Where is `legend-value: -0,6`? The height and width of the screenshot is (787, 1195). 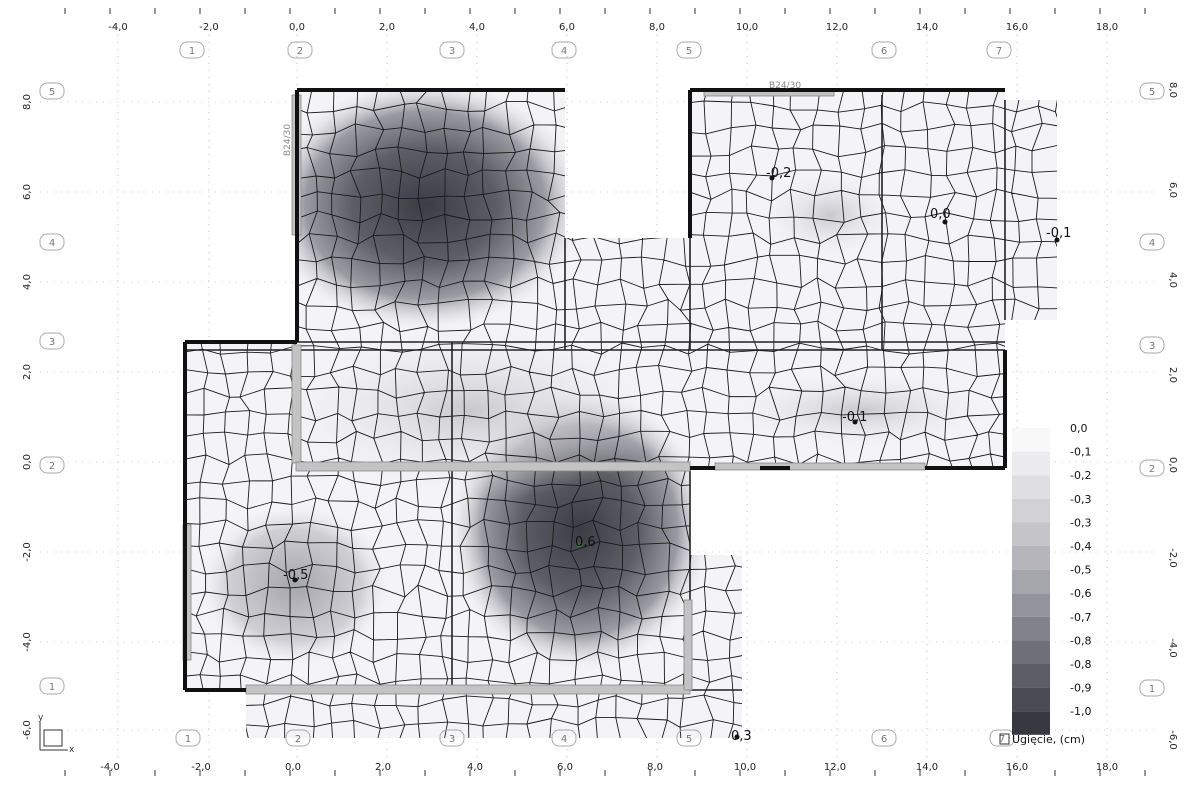 legend-value: -0,6 is located at coordinates (1080, 593).